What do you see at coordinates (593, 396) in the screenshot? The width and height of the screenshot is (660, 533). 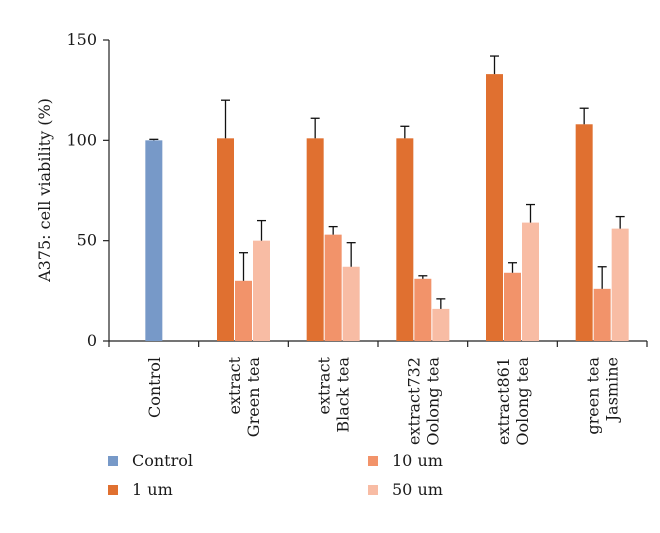 I see `x-category-label: green tea` at bounding box center [593, 396].